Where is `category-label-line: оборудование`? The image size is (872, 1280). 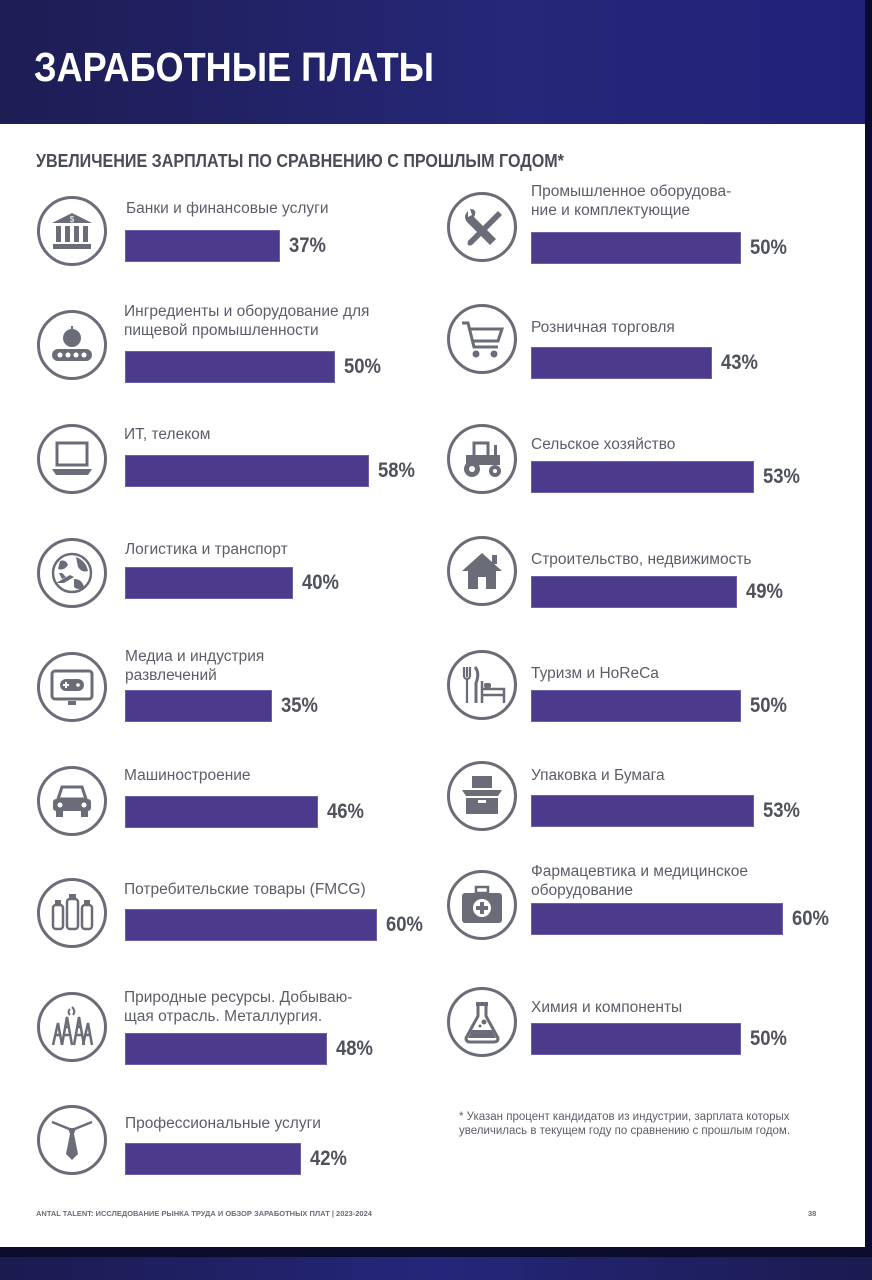 category-label-line: оборудование is located at coordinates (582, 890).